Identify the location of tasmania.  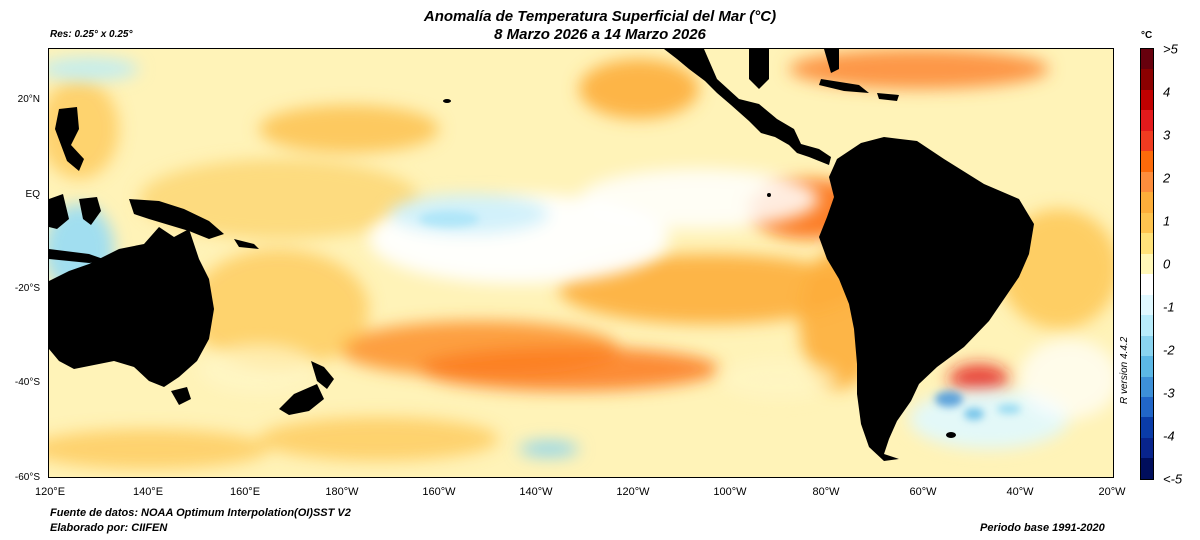
(181, 396).